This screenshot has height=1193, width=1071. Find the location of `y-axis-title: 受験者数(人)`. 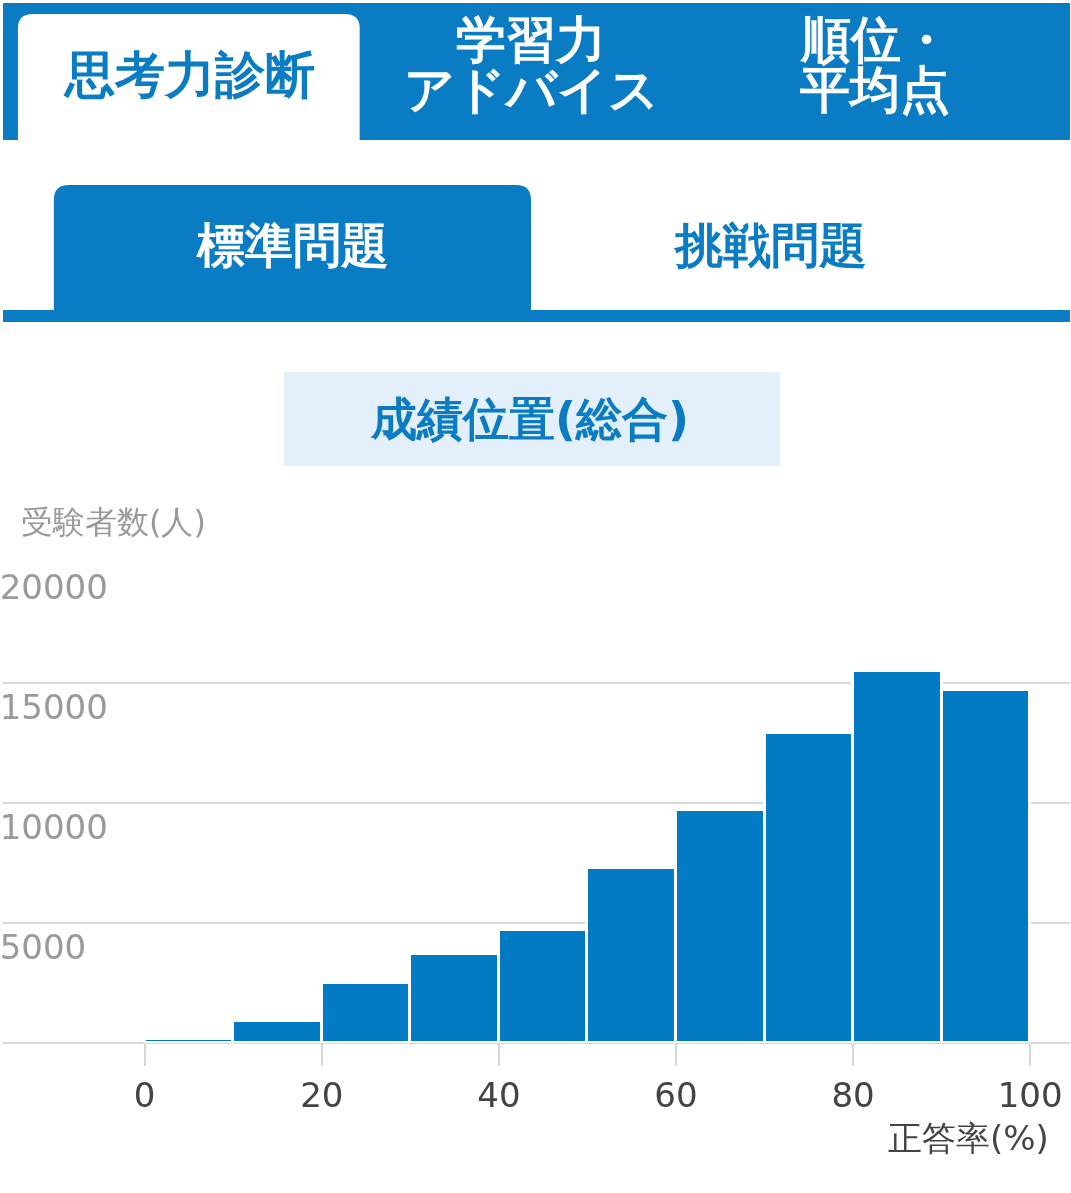

y-axis-title: 受験者数(人) is located at coordinates (113, 522).